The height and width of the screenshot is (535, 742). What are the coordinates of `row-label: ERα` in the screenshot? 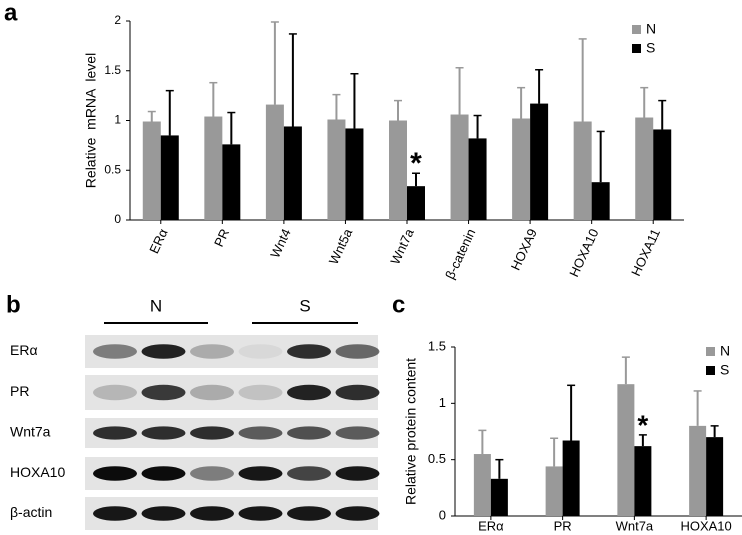 It's located at (24, 350).